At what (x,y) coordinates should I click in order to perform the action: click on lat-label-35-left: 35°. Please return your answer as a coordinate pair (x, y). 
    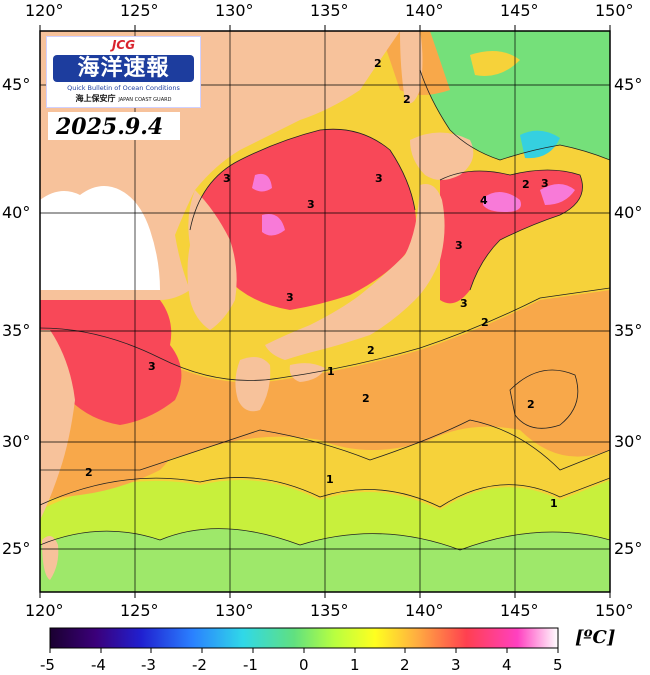
    Looking at the image, I should click on (16, 330).